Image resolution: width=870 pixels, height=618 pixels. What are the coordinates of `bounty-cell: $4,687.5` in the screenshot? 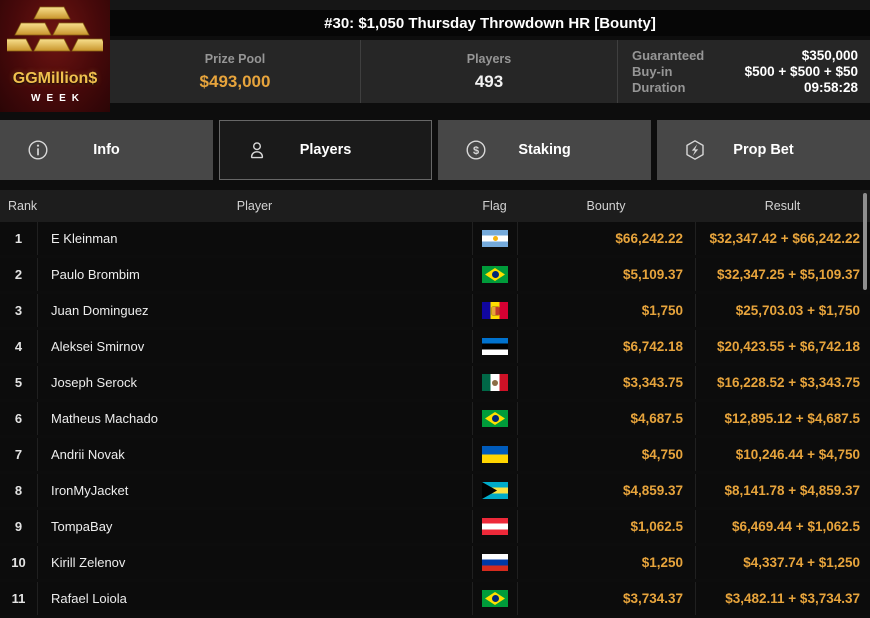 It's located at (606, 418).